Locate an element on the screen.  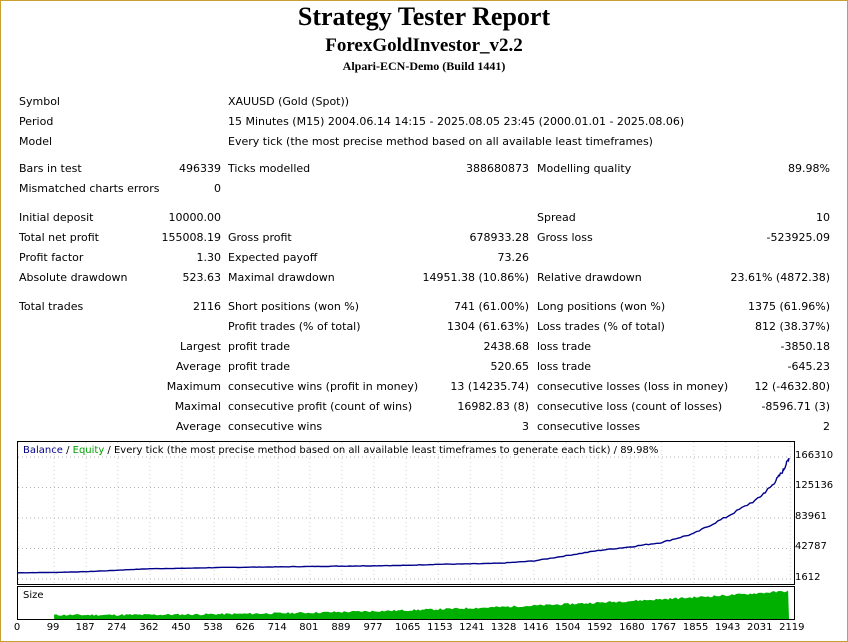
maximal-drawdown-label: Maximal drawdown is located at coordinates (281, 277).